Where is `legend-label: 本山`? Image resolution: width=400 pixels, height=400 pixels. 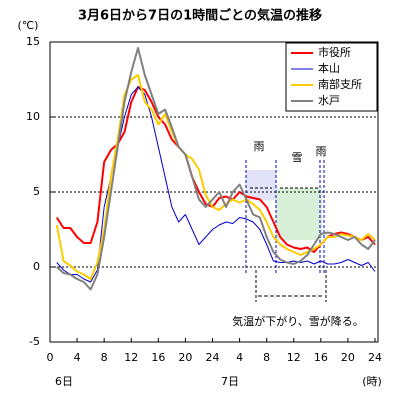 legend-label: 本山 is located at coordinates (329, 68).